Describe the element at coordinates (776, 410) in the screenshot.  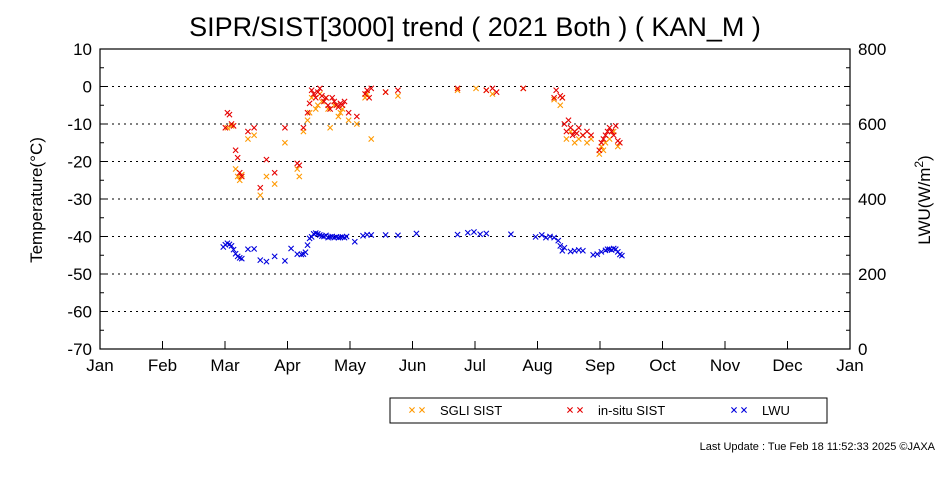
I see `legend-label: LWU` at that location.